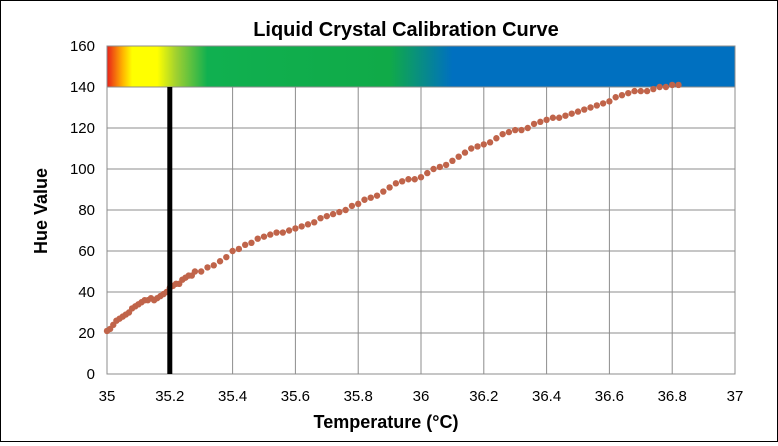 Image resolution: width=778 pixels, height=446 pixels. I want to click on x-tick-label: 36.6, so click(609, 396).